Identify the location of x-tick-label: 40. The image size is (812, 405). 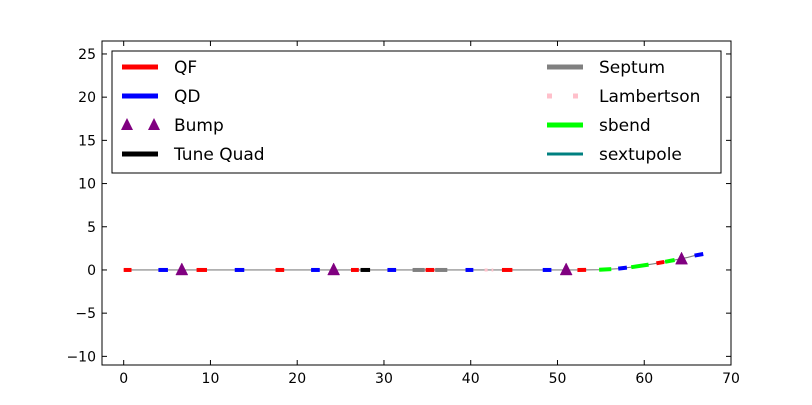
(471, 379).